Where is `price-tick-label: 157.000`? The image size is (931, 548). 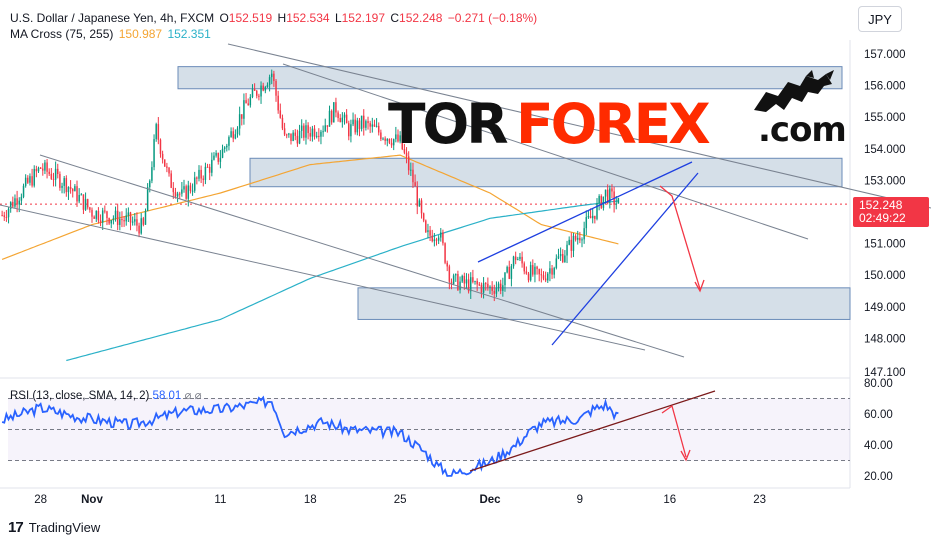 price-tick-label: 157.000 is located at coordinates (885, 55).